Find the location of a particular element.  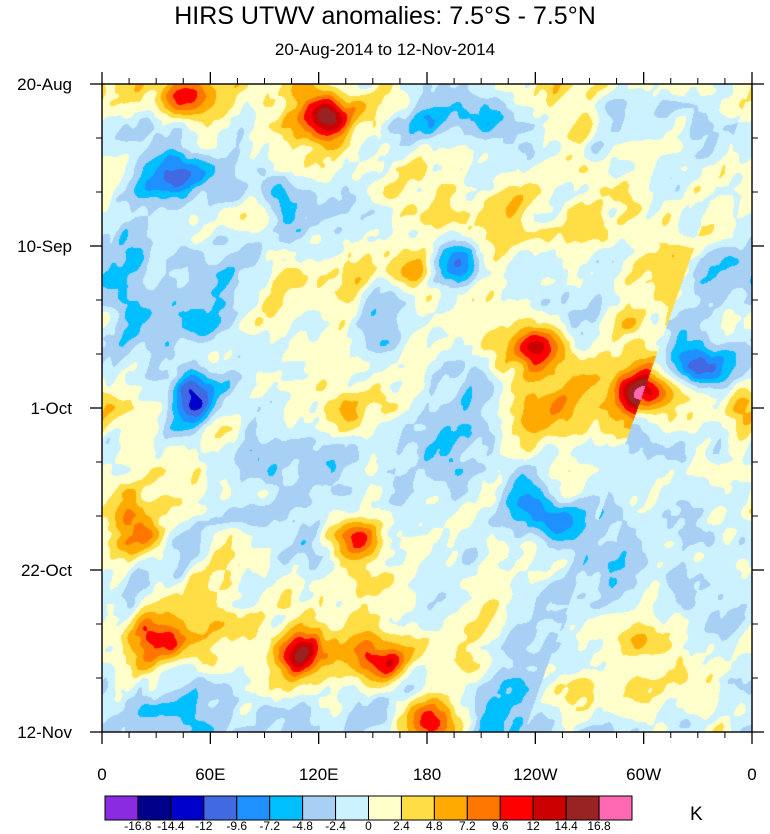

y-tick-label: 10-Sep is located at coordinates (44, 246).